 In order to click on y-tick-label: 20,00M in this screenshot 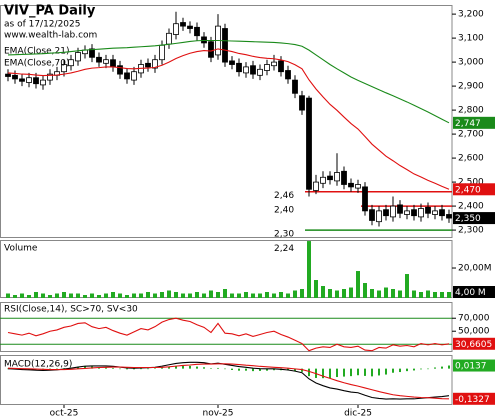, I will do `click(475, 269)`.